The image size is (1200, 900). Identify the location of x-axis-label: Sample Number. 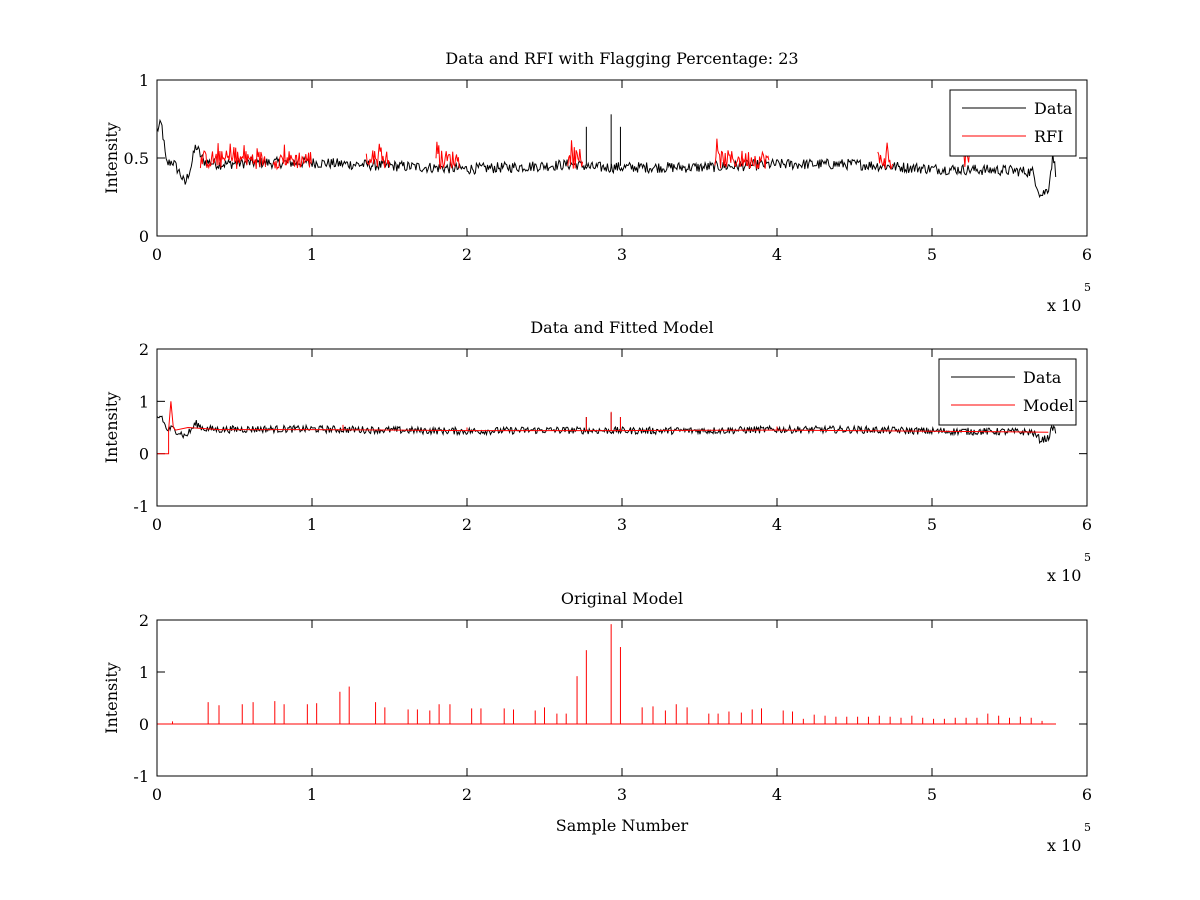
(622, 825).